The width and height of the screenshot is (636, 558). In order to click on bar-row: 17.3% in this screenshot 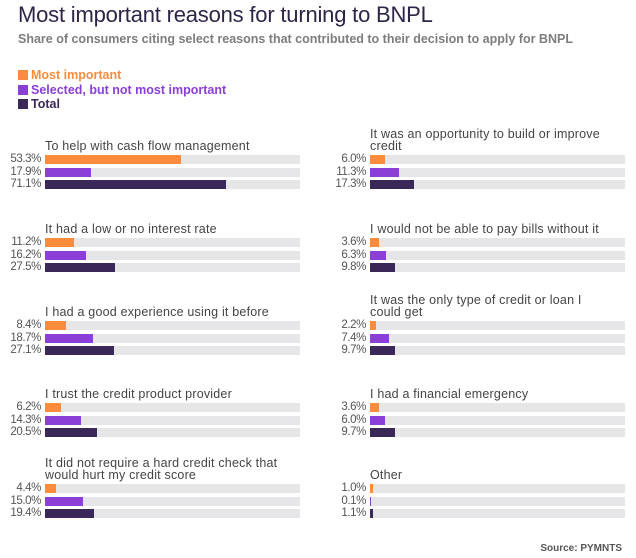, I will do `click(485, 184)`.